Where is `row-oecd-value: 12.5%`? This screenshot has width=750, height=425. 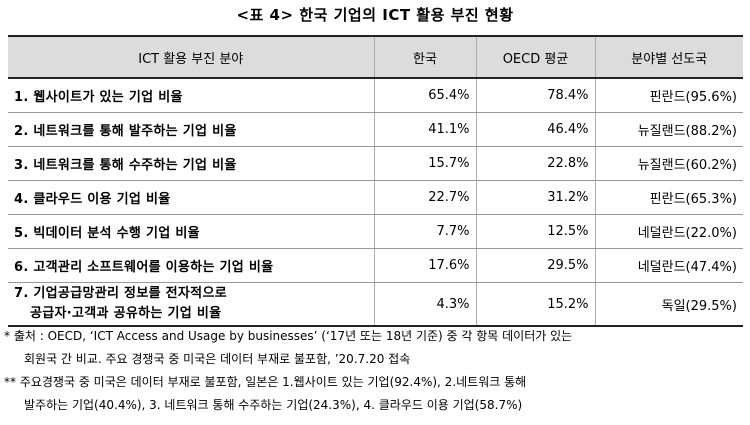
row-oecd-value: 12.5% is located at coordinates (535, 231).